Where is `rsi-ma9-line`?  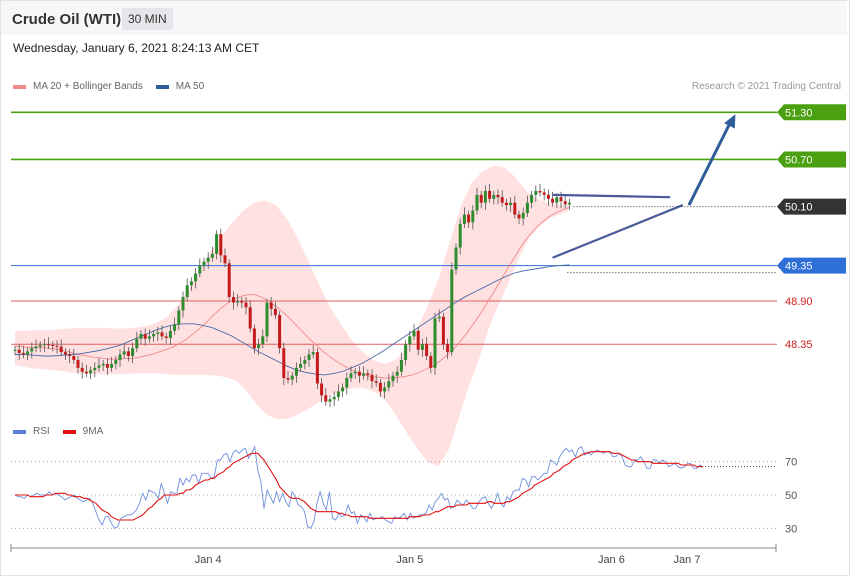
rsi-ma9-line is located at coordinates (359, 486).